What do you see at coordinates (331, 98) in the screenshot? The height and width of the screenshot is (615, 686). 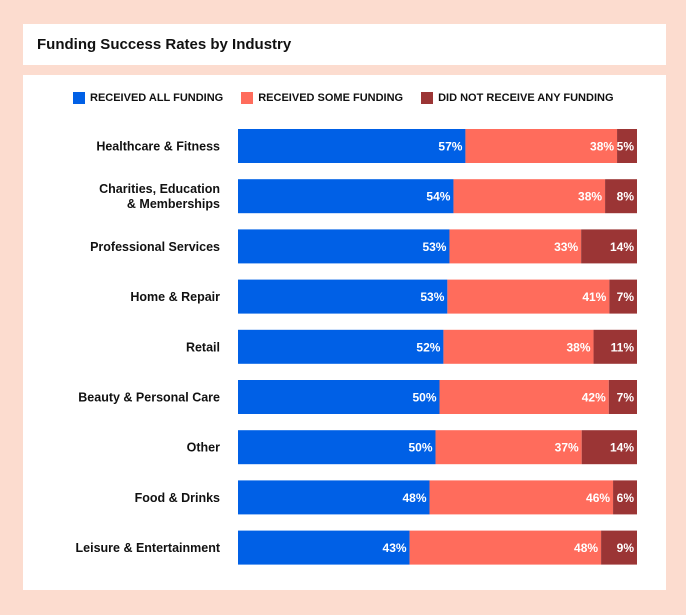 I see `legend-label: RECEIVED SOME FUNDING` at bounding box center [331, 98].